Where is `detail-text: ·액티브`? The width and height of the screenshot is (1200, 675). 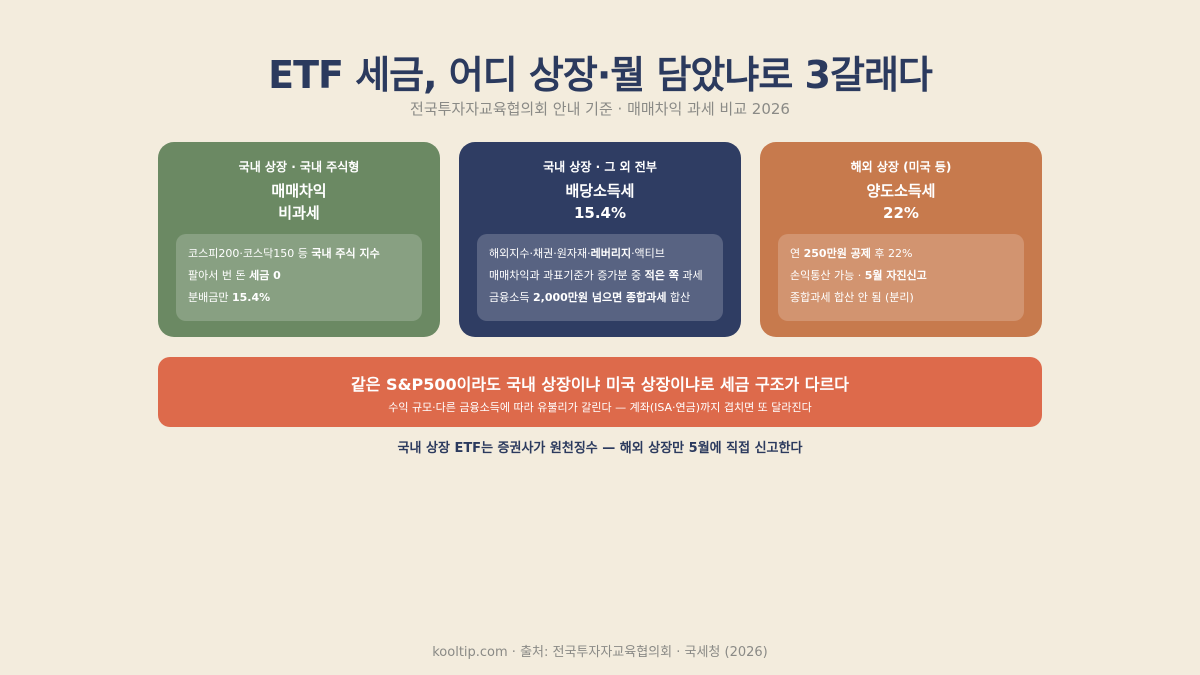 detail-text: ·액티브 is located at coordinates (648, 253).